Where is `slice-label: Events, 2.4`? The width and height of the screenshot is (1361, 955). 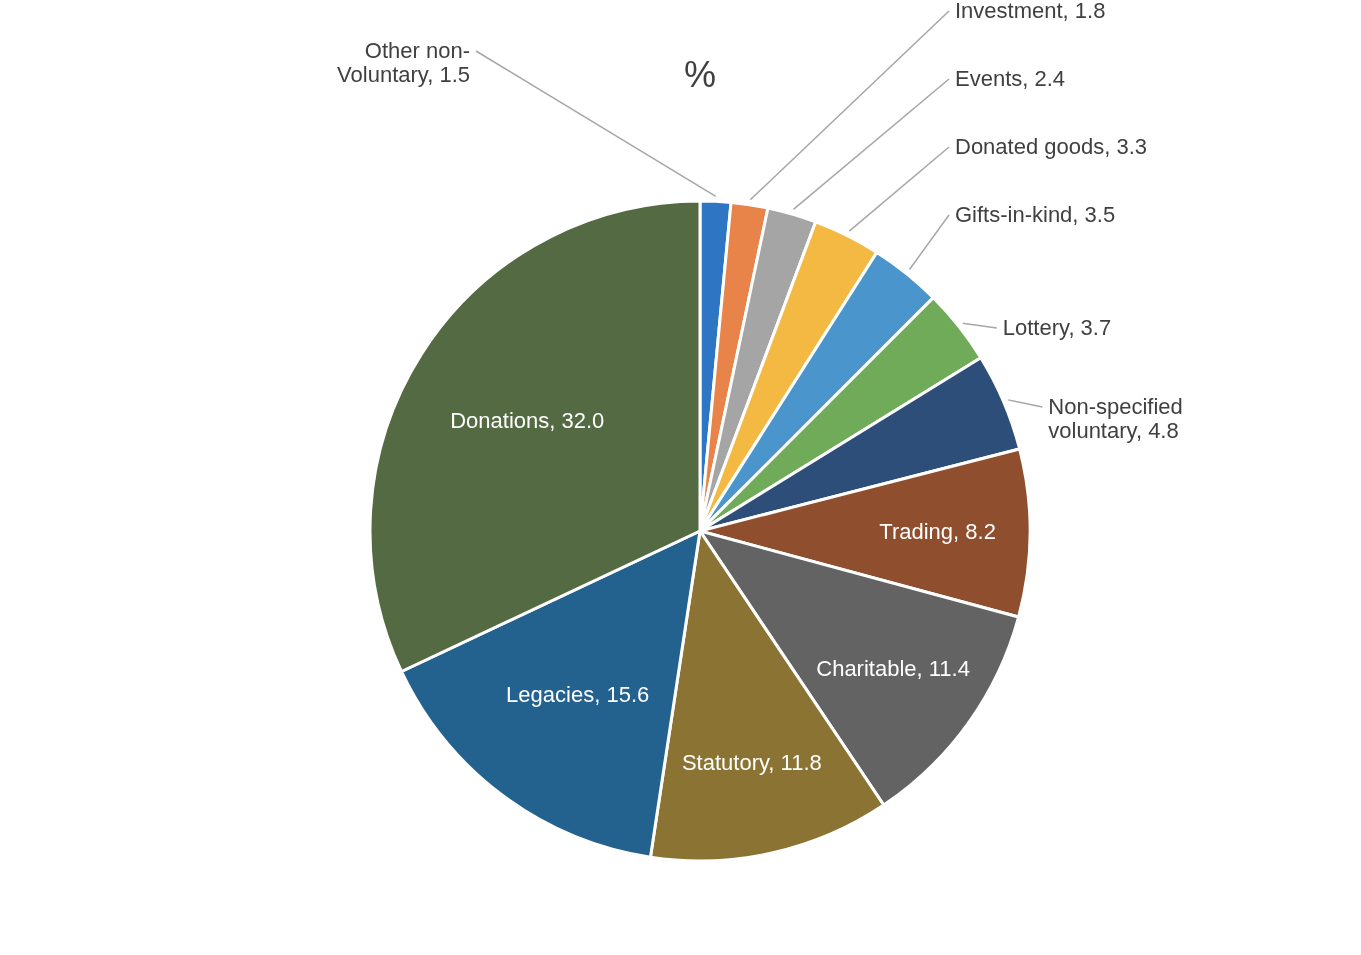 slice-label: Events, 2.4 is located at coordinates (1010, 78).